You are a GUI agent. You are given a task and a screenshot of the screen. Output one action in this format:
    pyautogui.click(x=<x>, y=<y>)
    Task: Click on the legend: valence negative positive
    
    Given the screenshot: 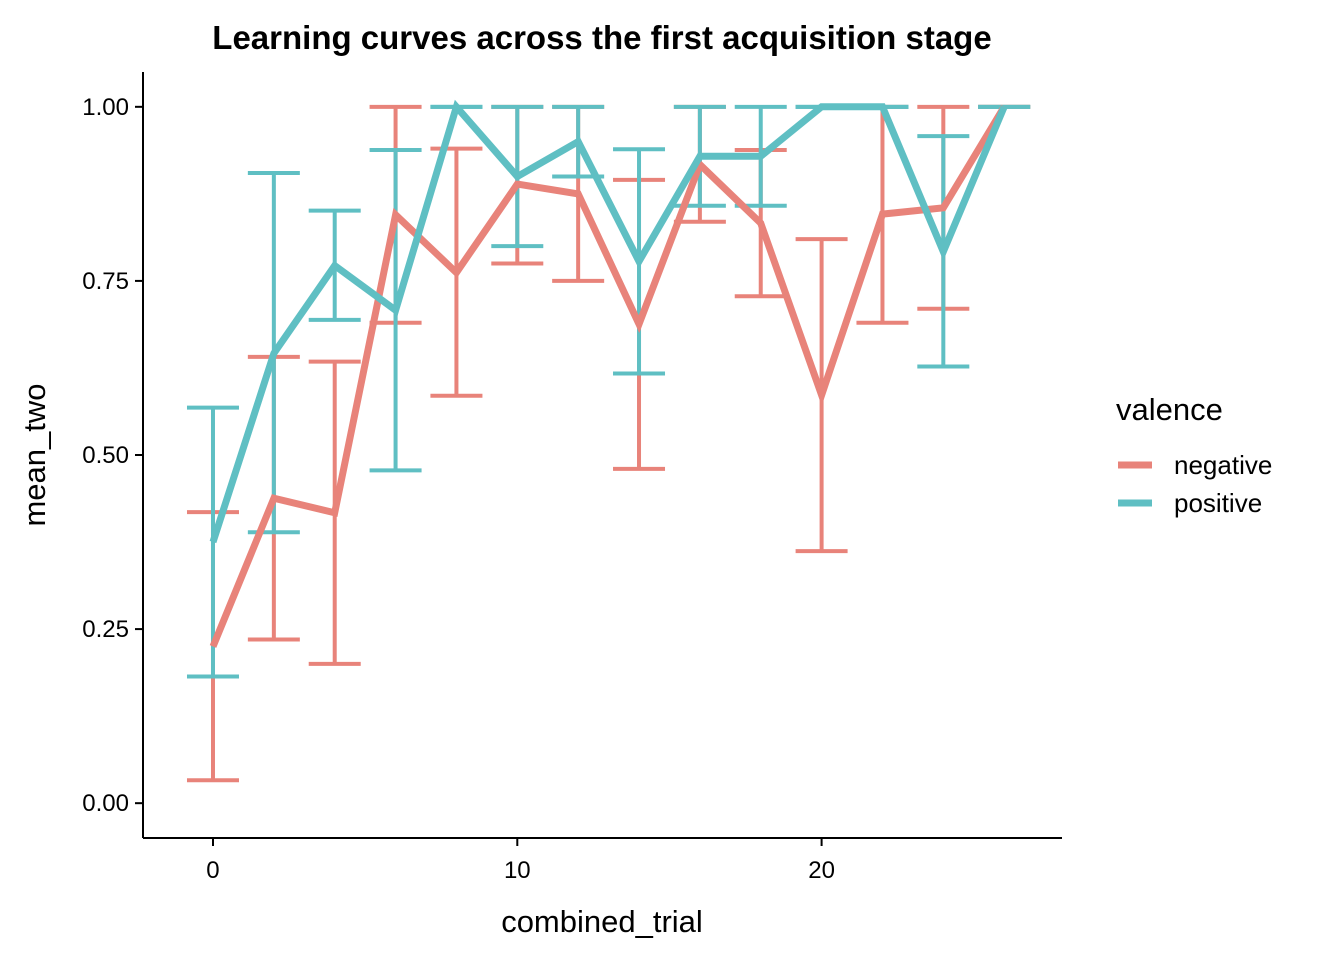 What is the action you would take?
    pyautogui.click(x=1194, y=455)
    